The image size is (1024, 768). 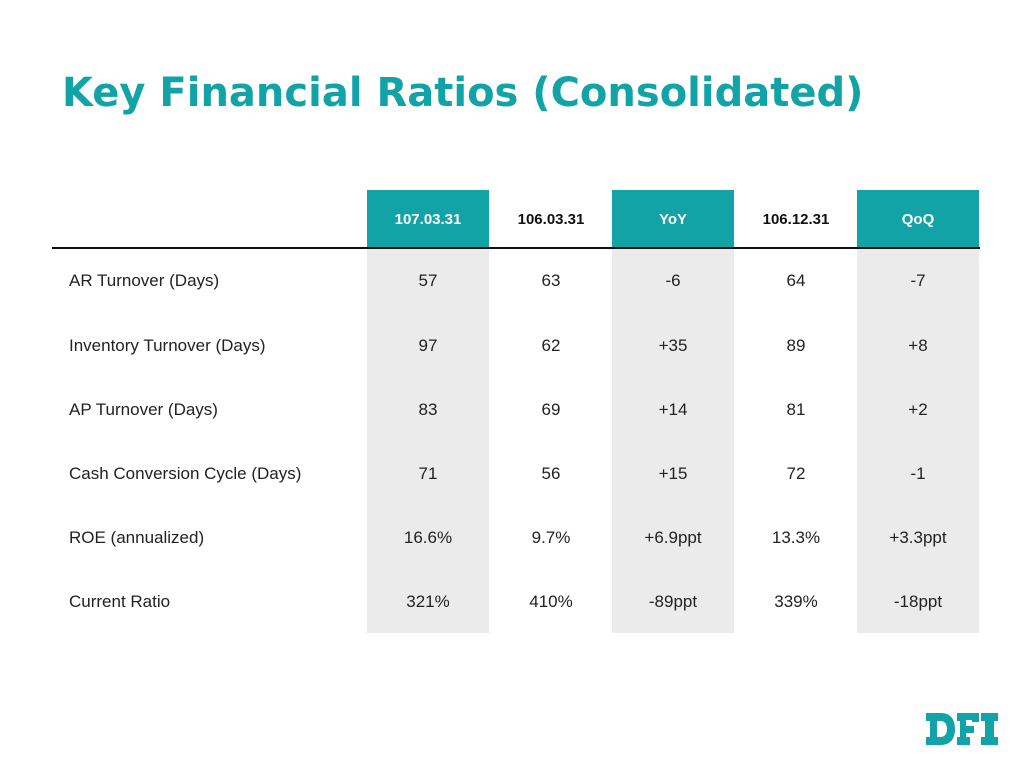 What do you see at coordinates (673, 537) in the screenshot?
I see `table-cell: +6.9ppt` at bounding box center [673, 537].